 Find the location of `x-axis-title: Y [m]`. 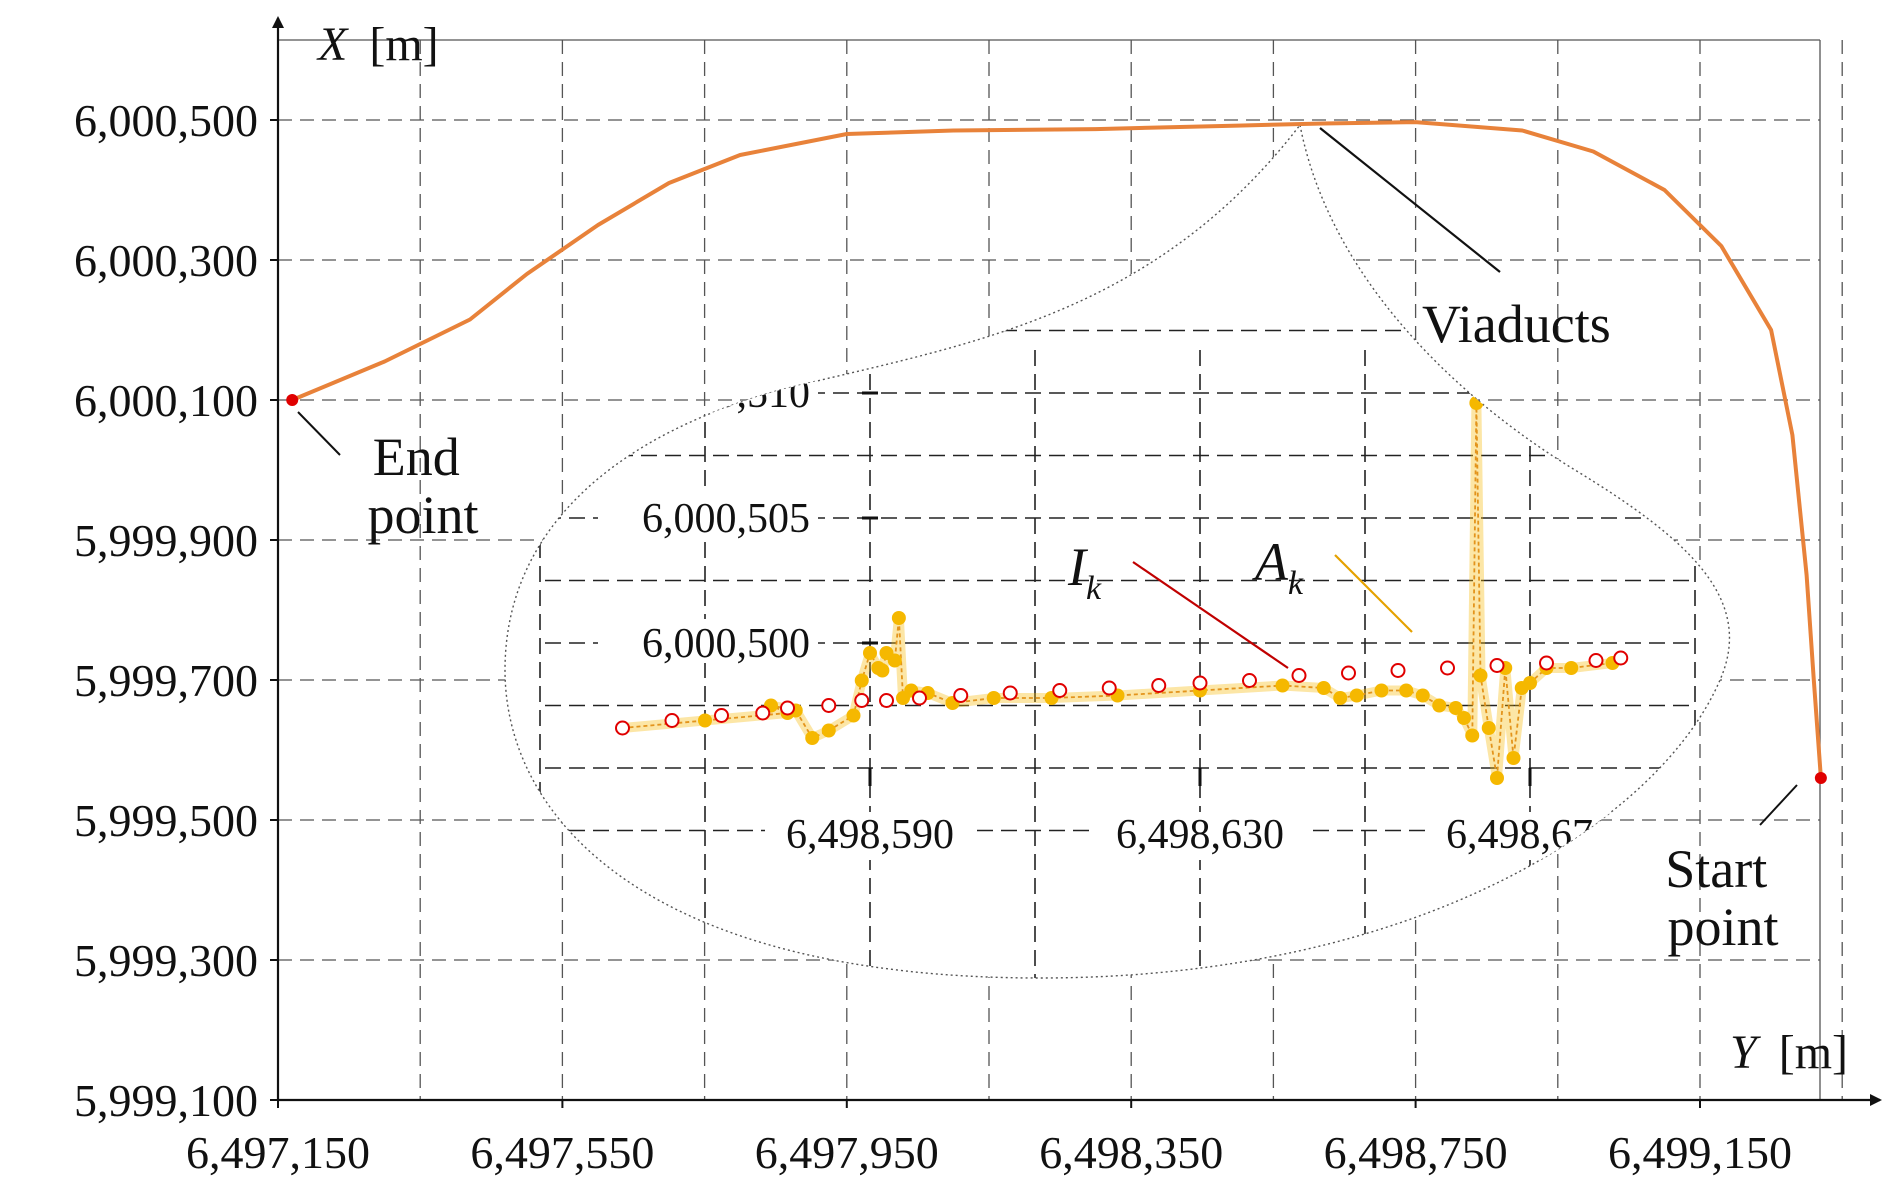

x-axis-title: Y [m] is located at coordinates (1789, 1052).